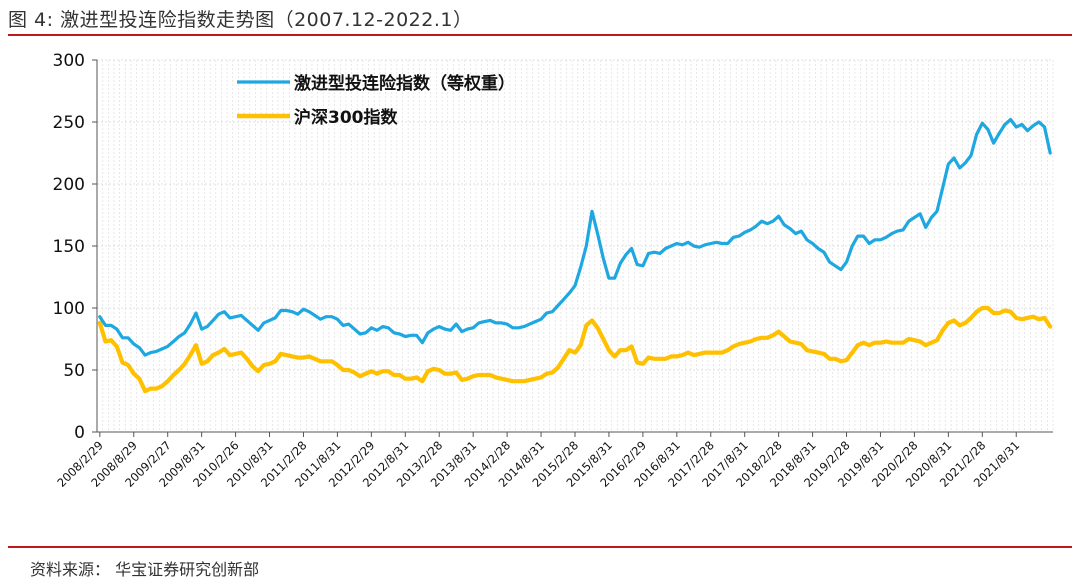  Describe the element at coordinates (575, 349) in the screenshot. I see `series-line-csi300` at that location.